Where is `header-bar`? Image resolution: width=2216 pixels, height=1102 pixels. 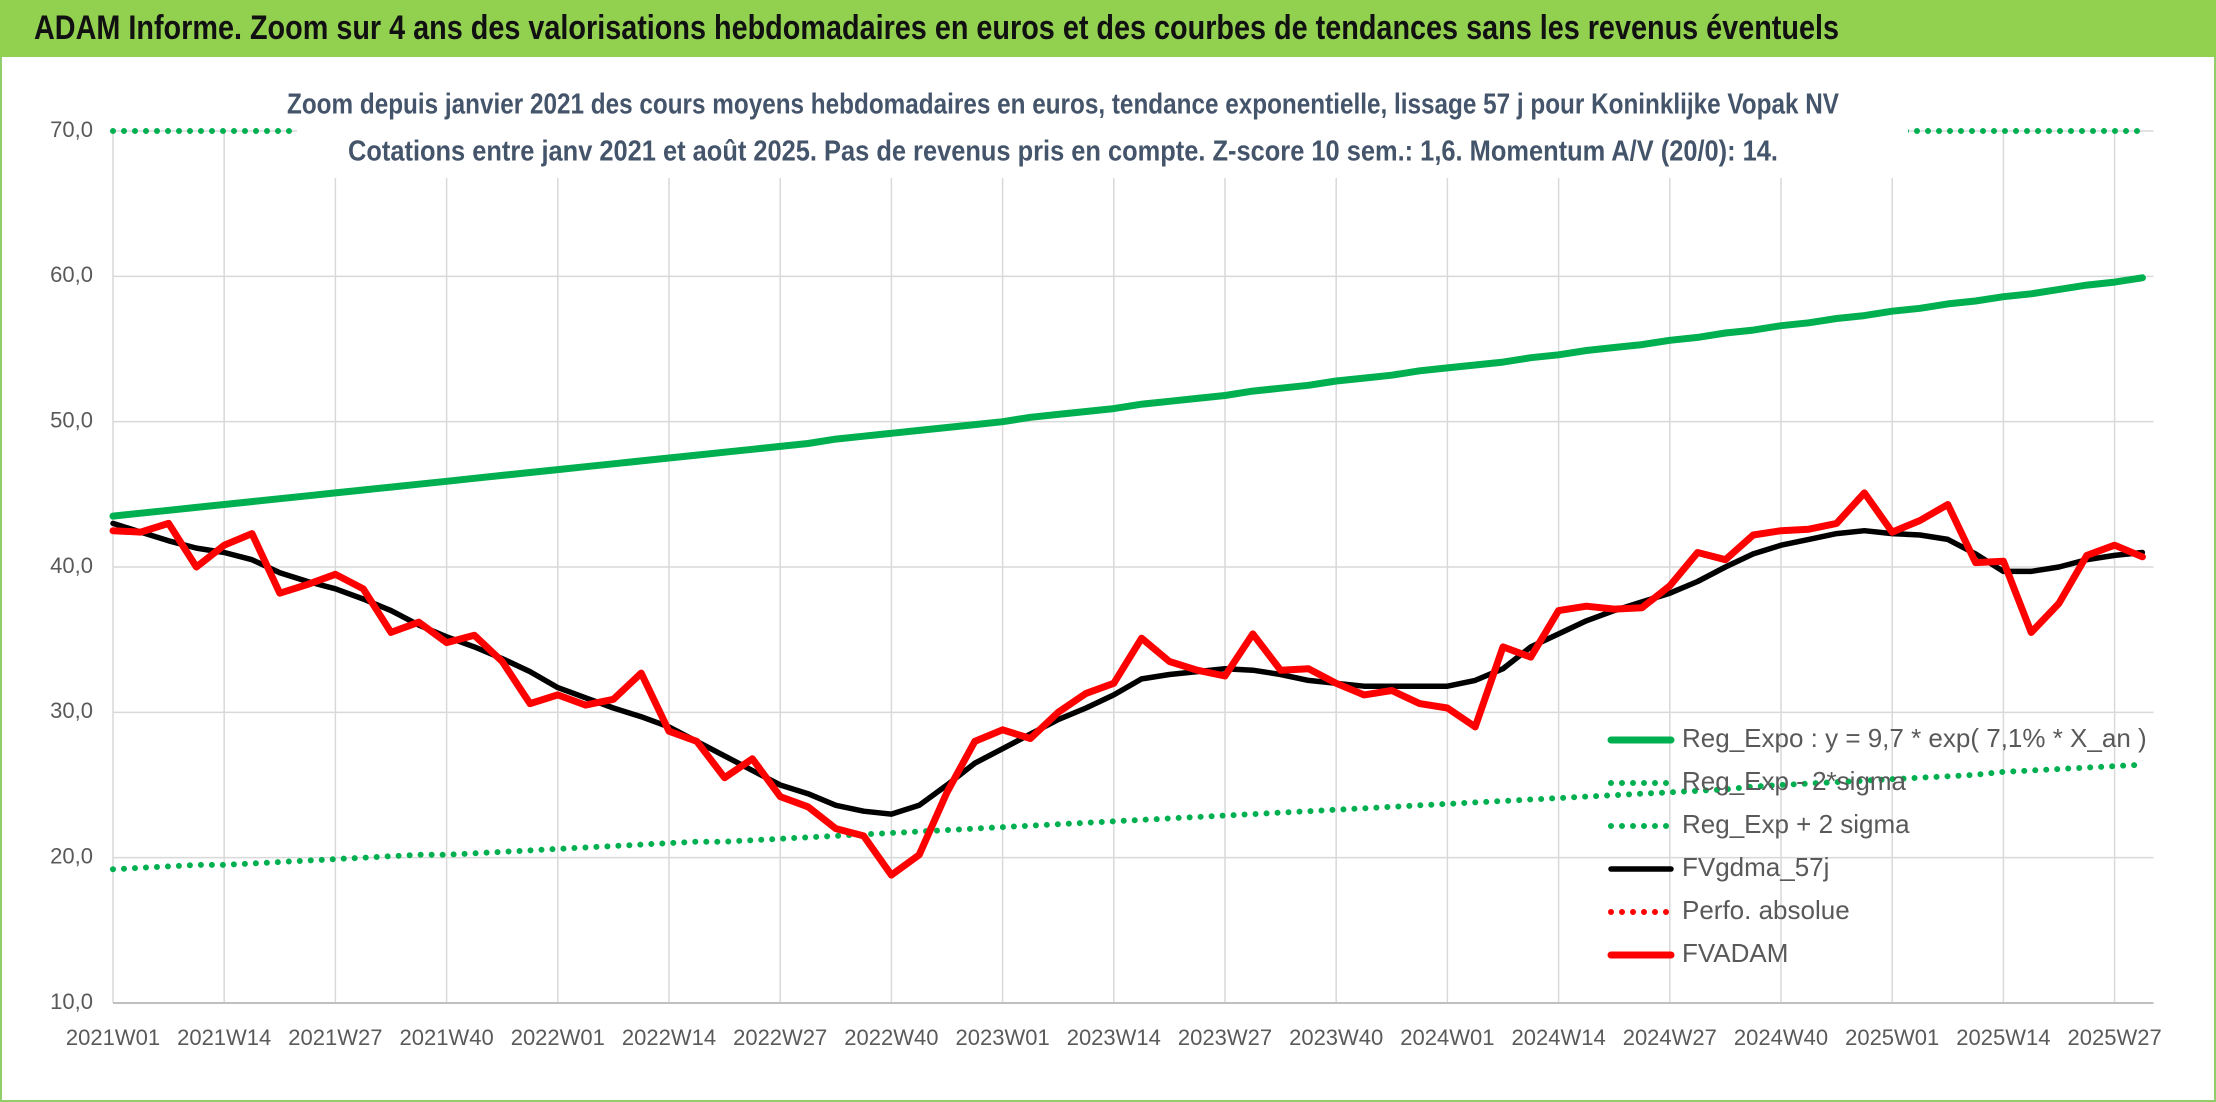 header-bar is located at coordinates (1108, 28).